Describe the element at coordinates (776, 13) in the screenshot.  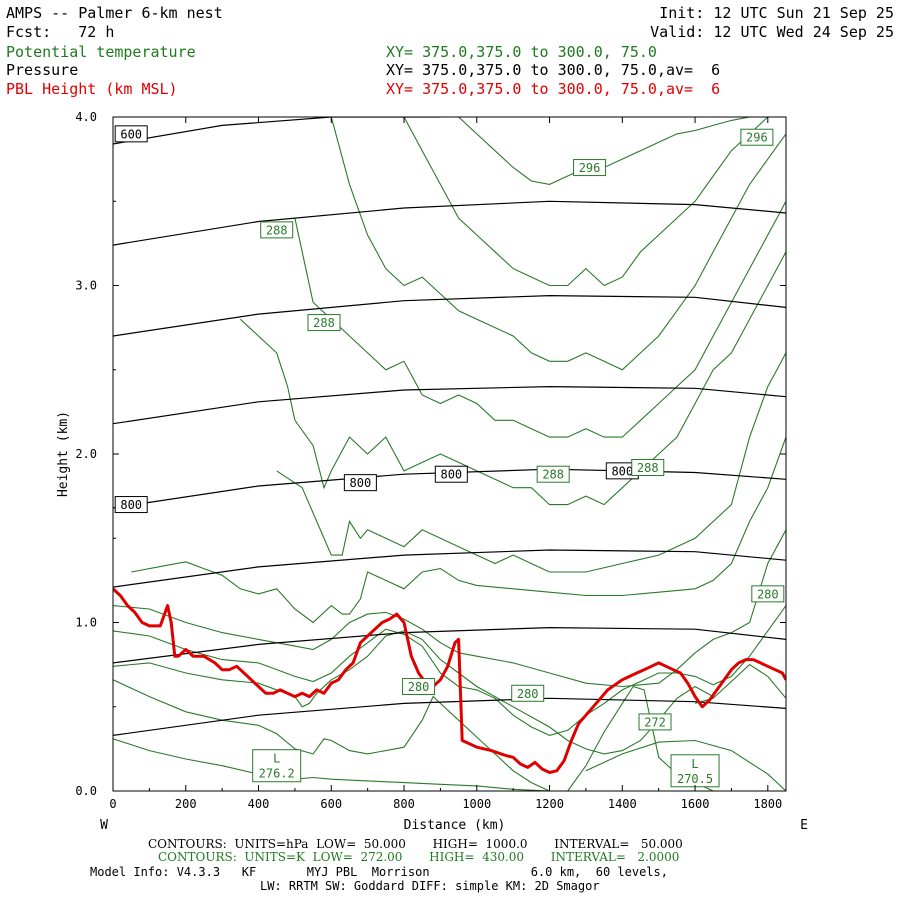
I see `init-time: Init: 12 UTC Sun 21 Sep 25` at that location.